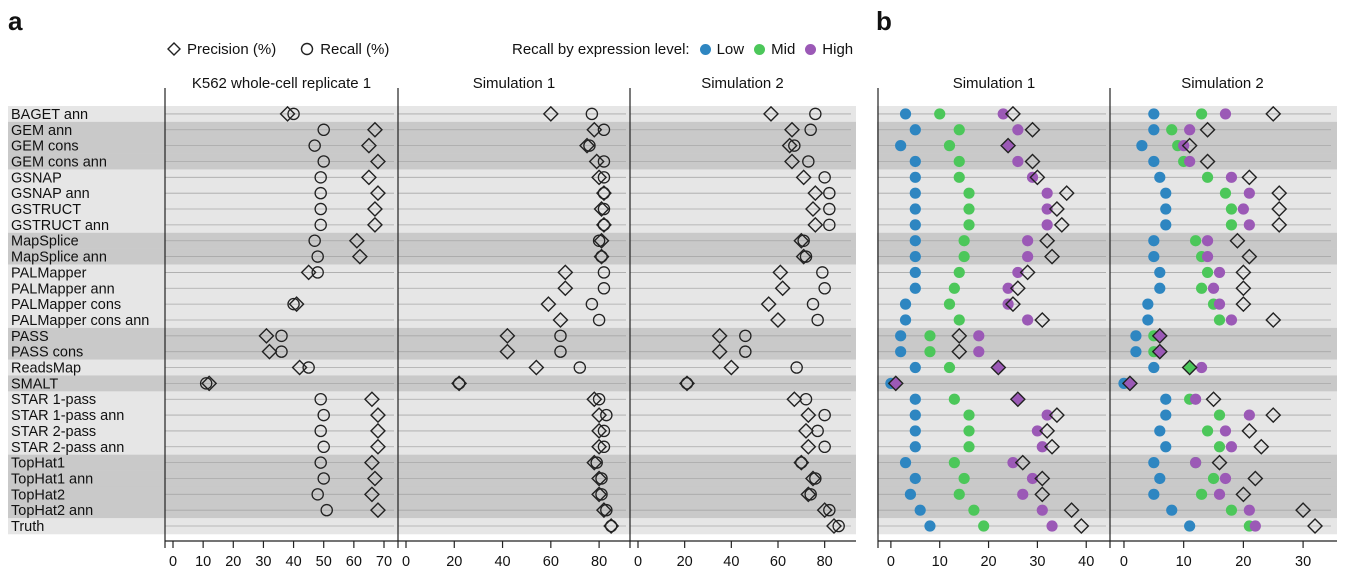 The image size is (1345, 575). Describe the element at coordinates (551, 562) in the screenshot. I see `x-tick-label: 60` at that location.